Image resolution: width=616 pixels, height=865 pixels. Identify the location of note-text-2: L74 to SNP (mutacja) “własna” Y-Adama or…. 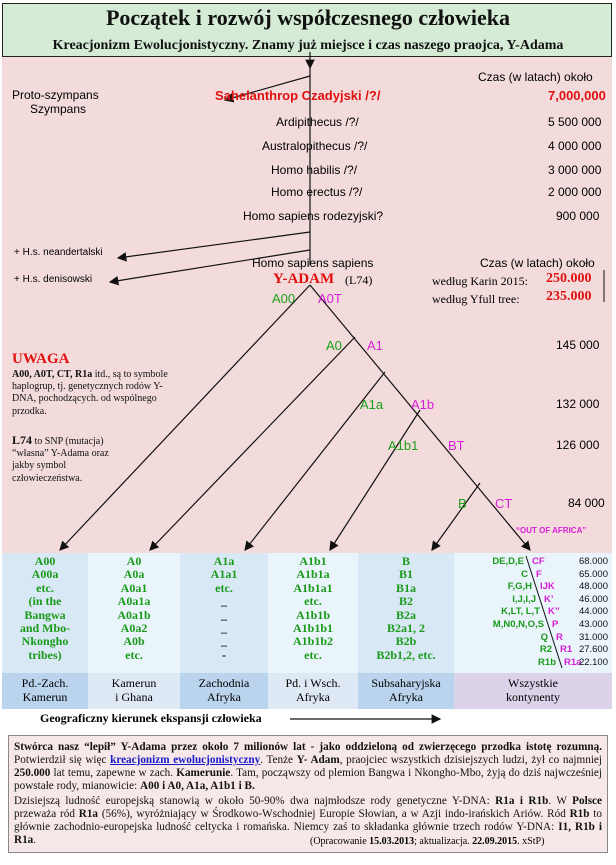
(60, 458).